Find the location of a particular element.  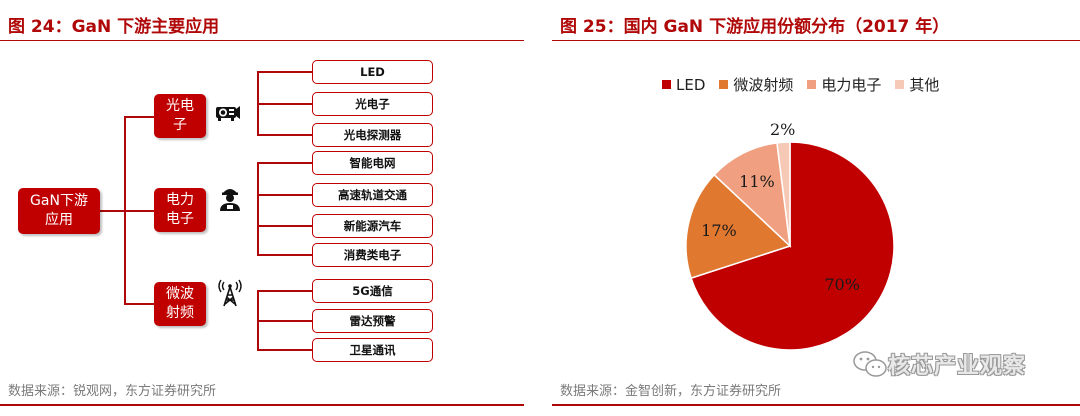

legend-label: 电力电子 is located at coordinates (851, 85).